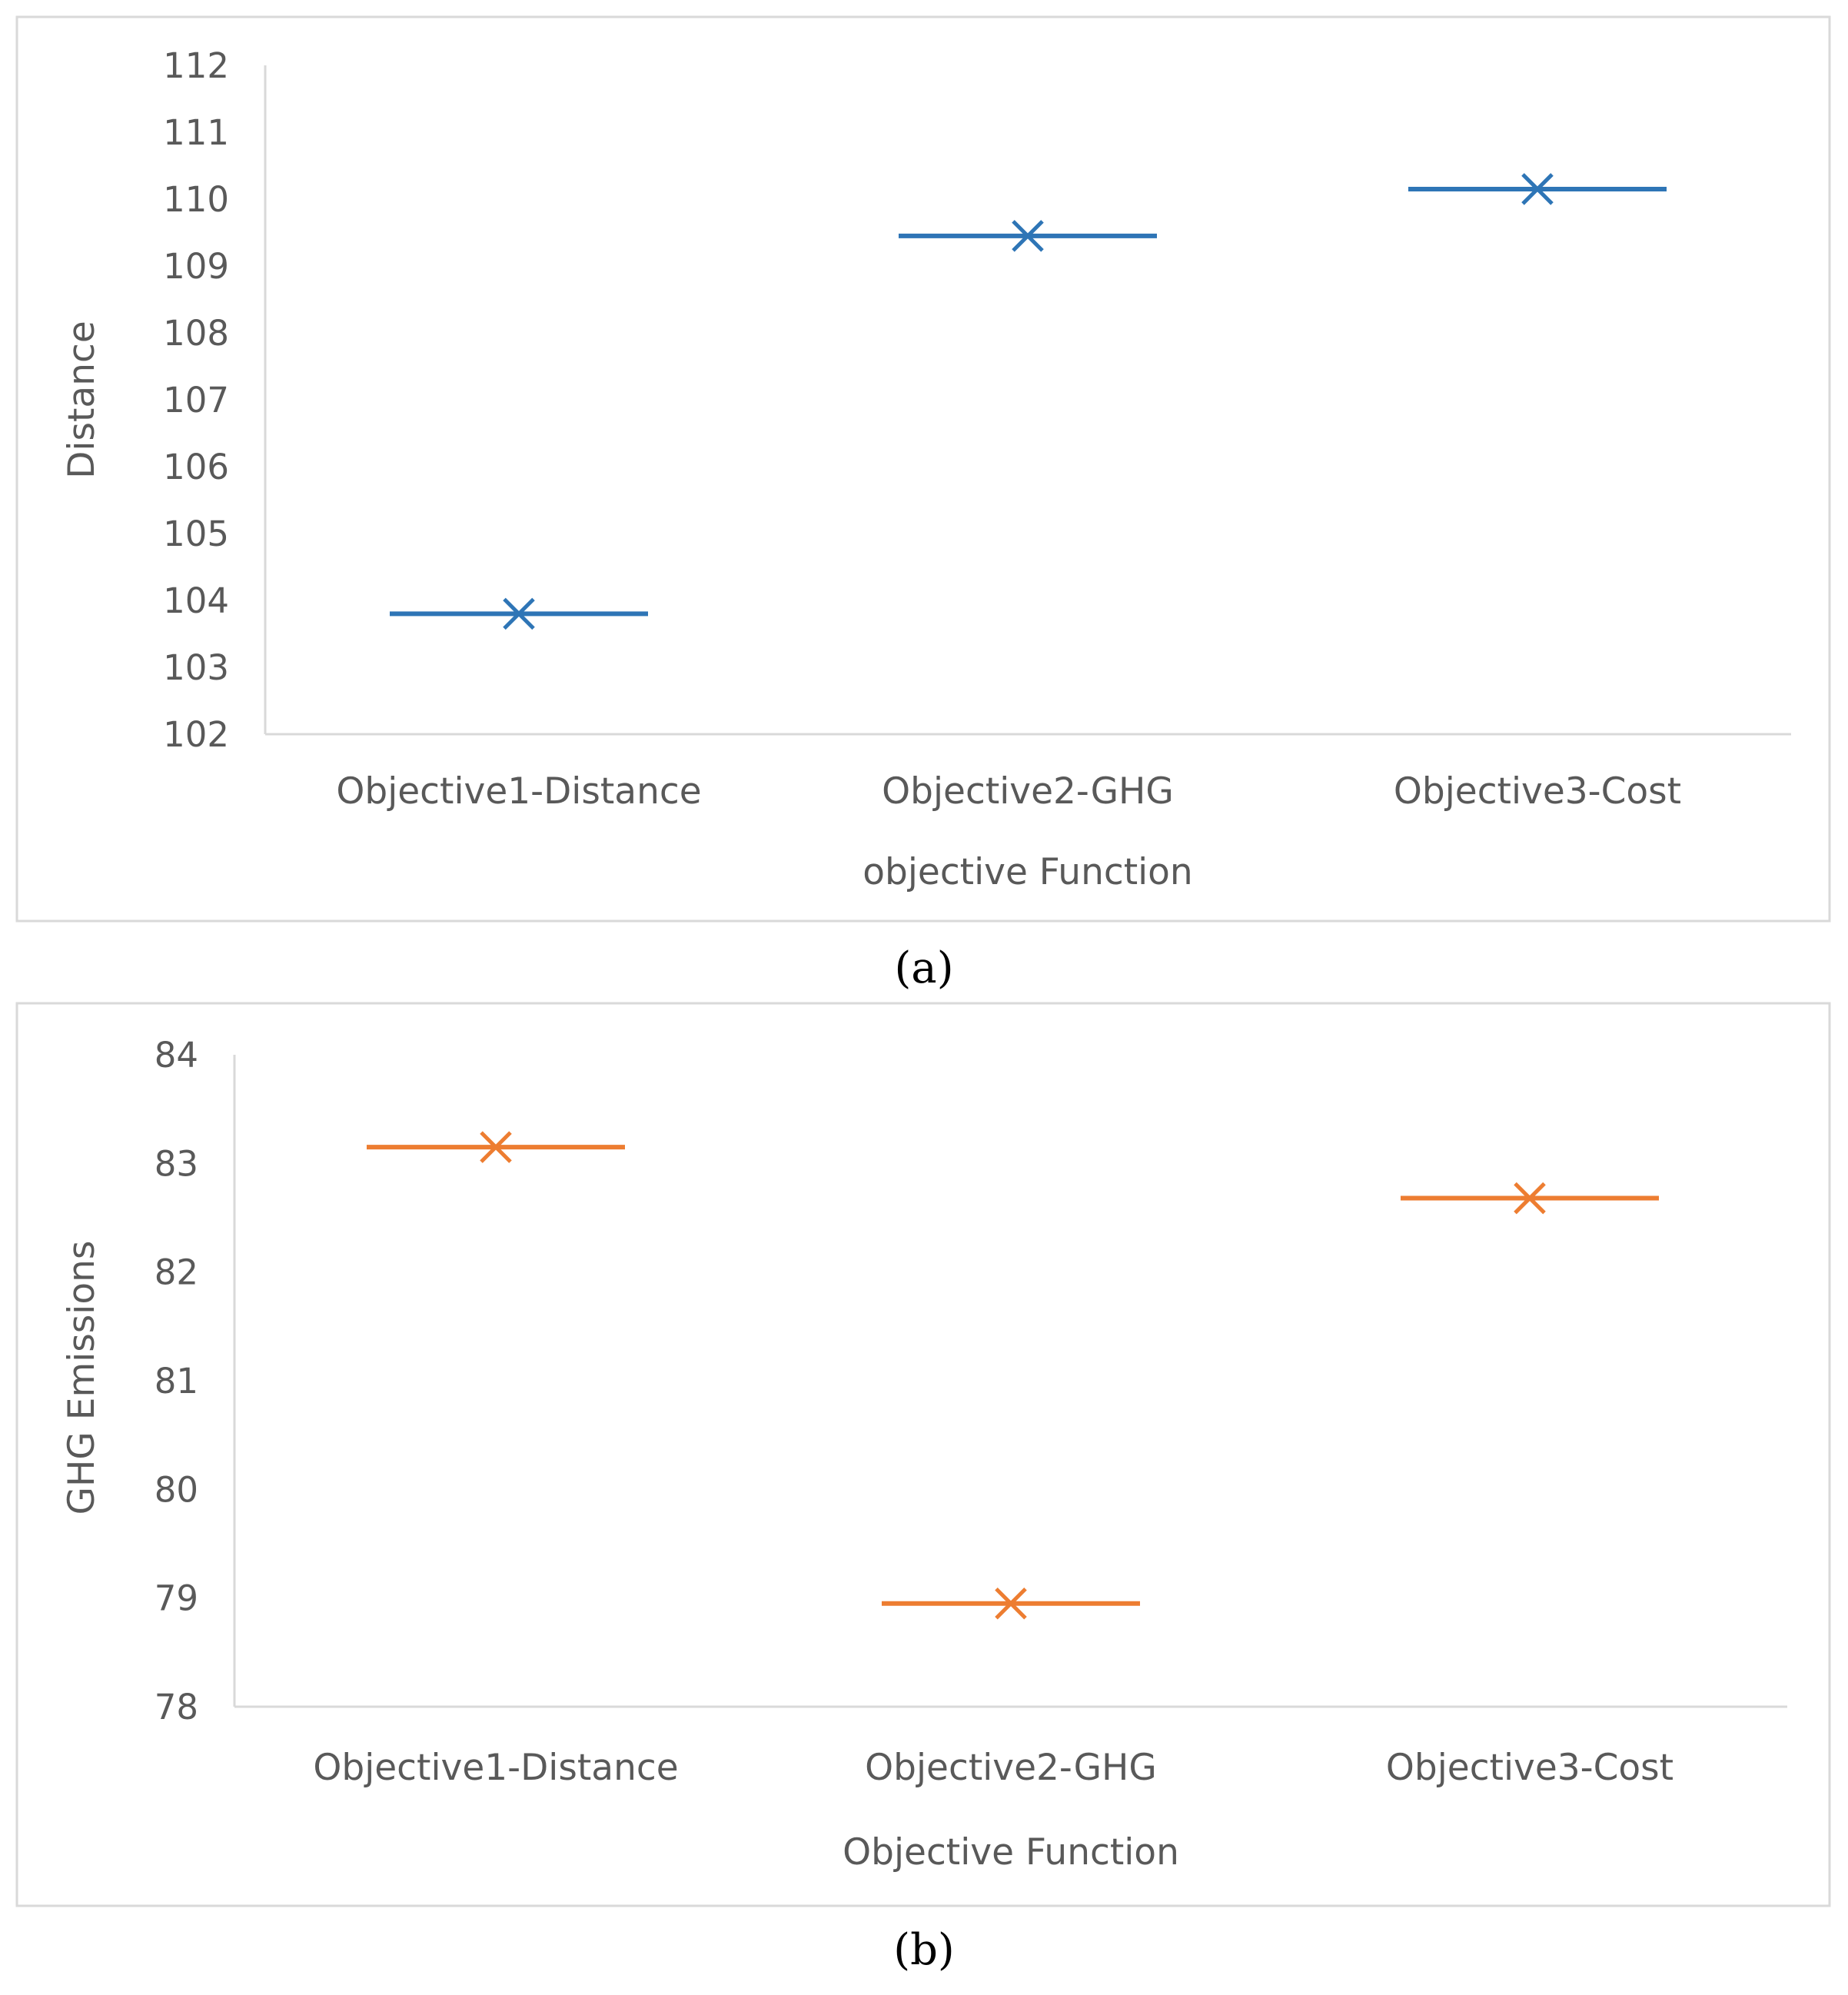  Describe the element at coordinates (82, 400) in the screenshot. I see `chart-a-y-axis-title: Distance` at that location.